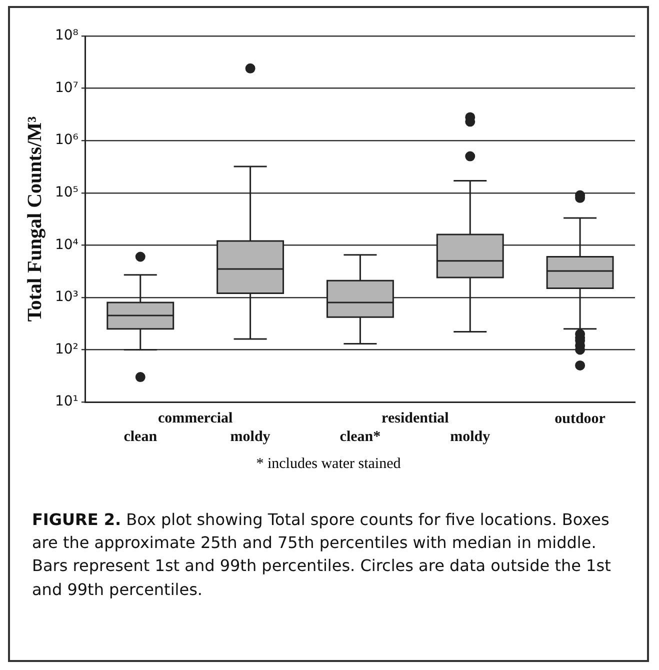 This screenshot has height=670, width=659. I want to click on x-tick-label: clean, so click(141, 436).